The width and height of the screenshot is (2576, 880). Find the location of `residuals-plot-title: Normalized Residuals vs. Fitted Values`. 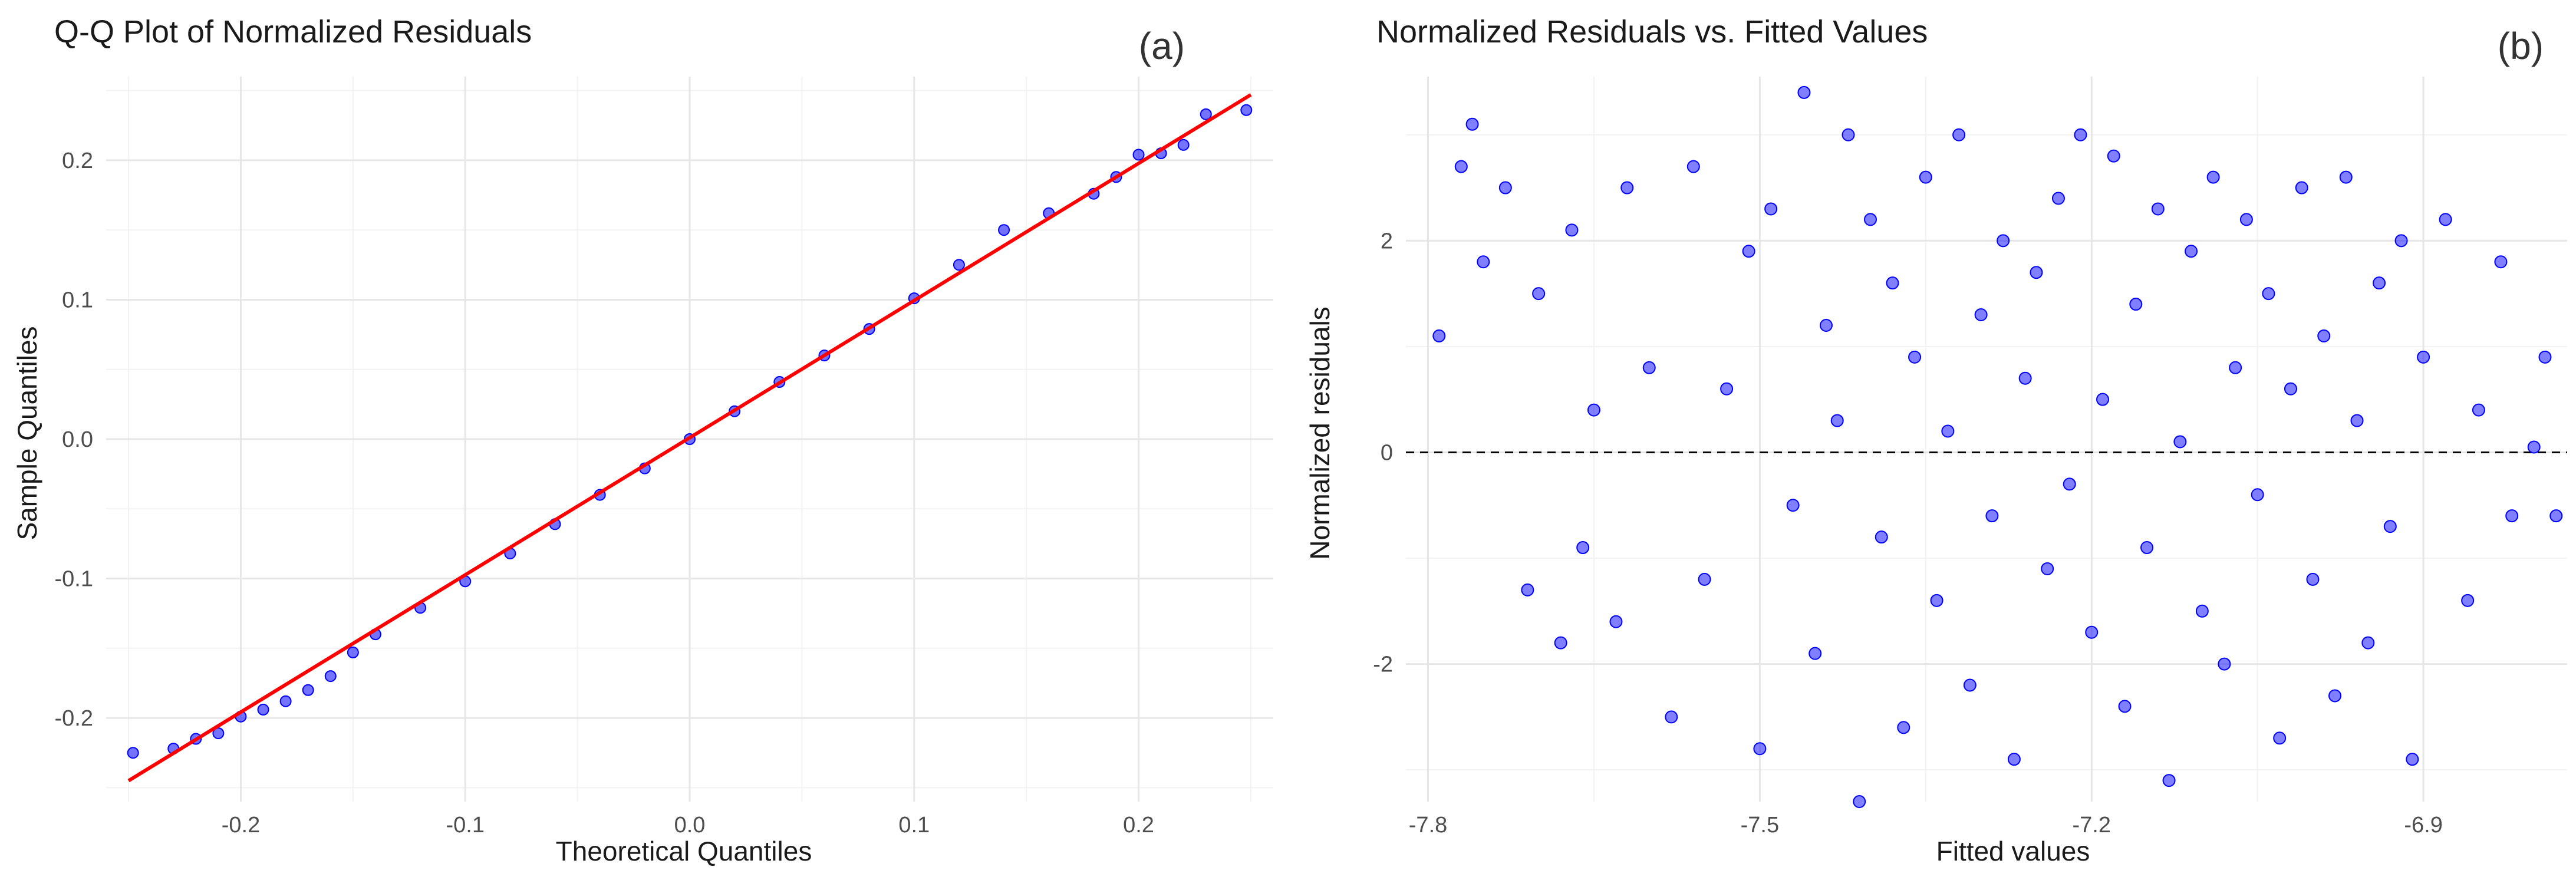

residuals-plot-title: Normalized Residuals vs. Fitted Values is located at coordinates (1652, 32).